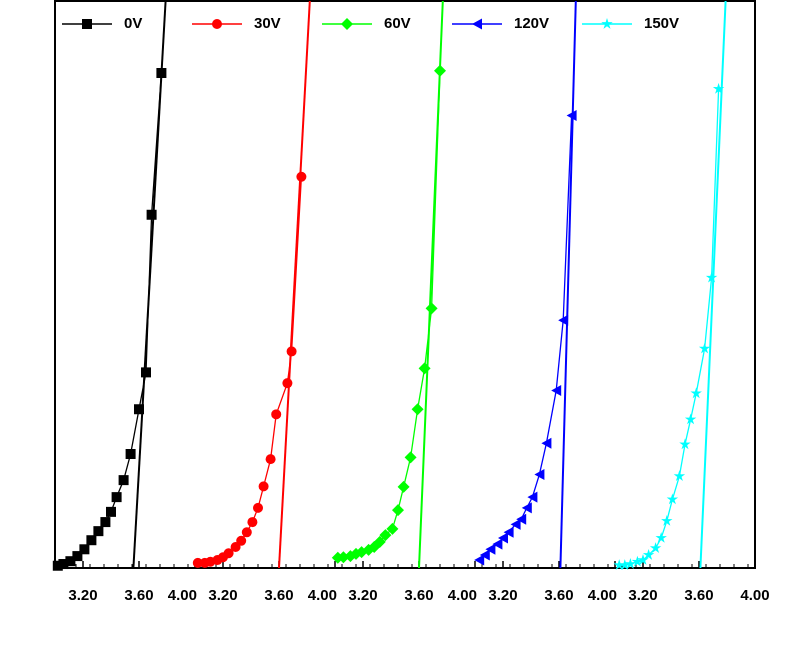 This screenshot has height=651, width=800. I want to click on legend-label: 0V, so click(133, 23).